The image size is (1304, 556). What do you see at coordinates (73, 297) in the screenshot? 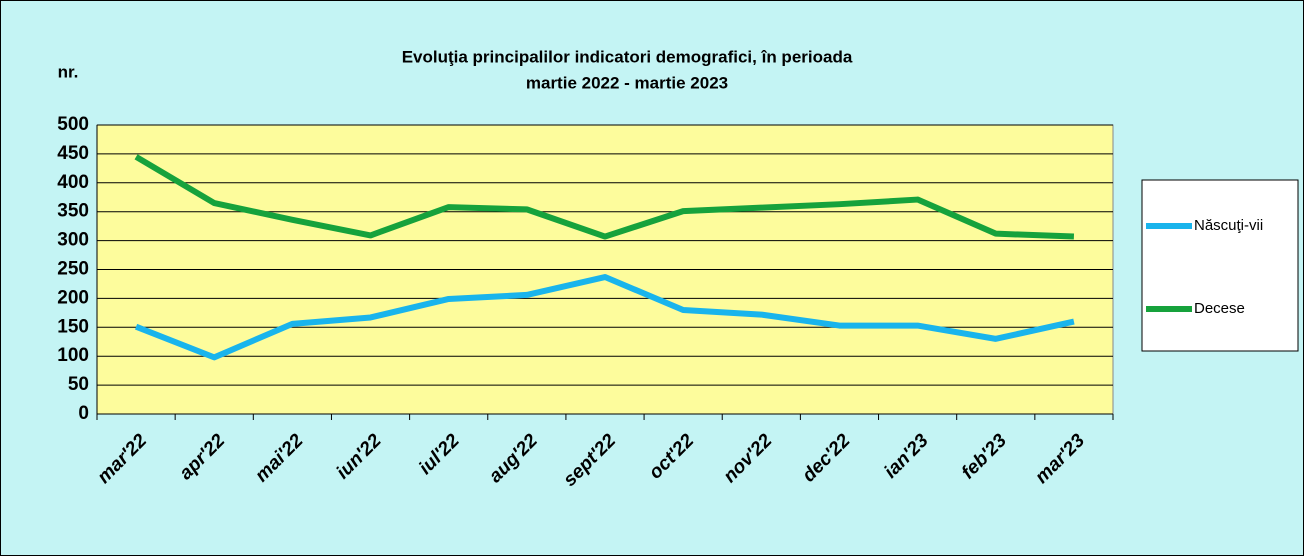
I see `y-tick-label: 200` at bounding box center [73, 297].